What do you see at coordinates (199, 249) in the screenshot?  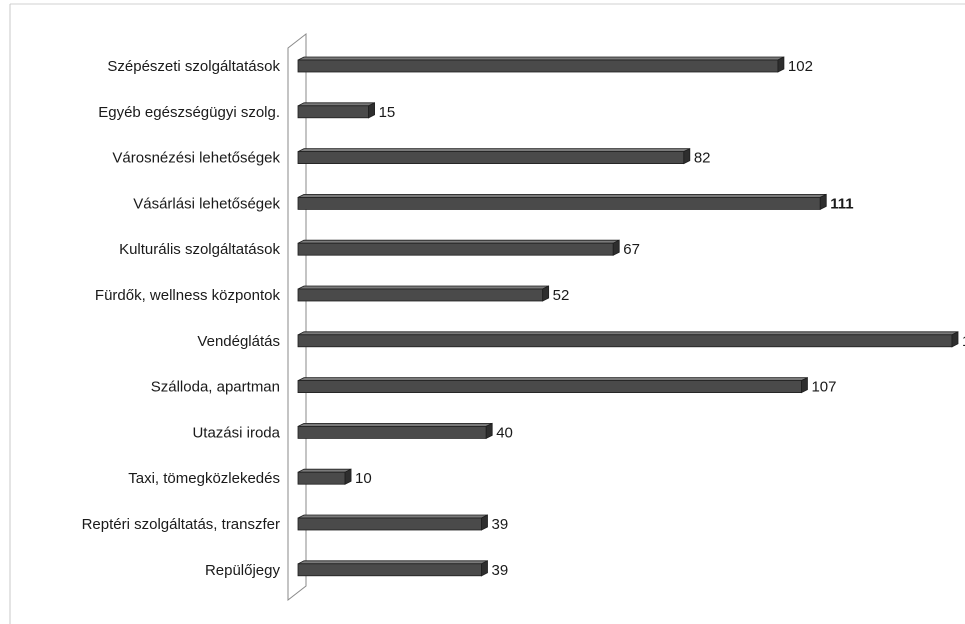 I see `category-label: Kulturális szolgáltatások` at bounding box center [199, 249].